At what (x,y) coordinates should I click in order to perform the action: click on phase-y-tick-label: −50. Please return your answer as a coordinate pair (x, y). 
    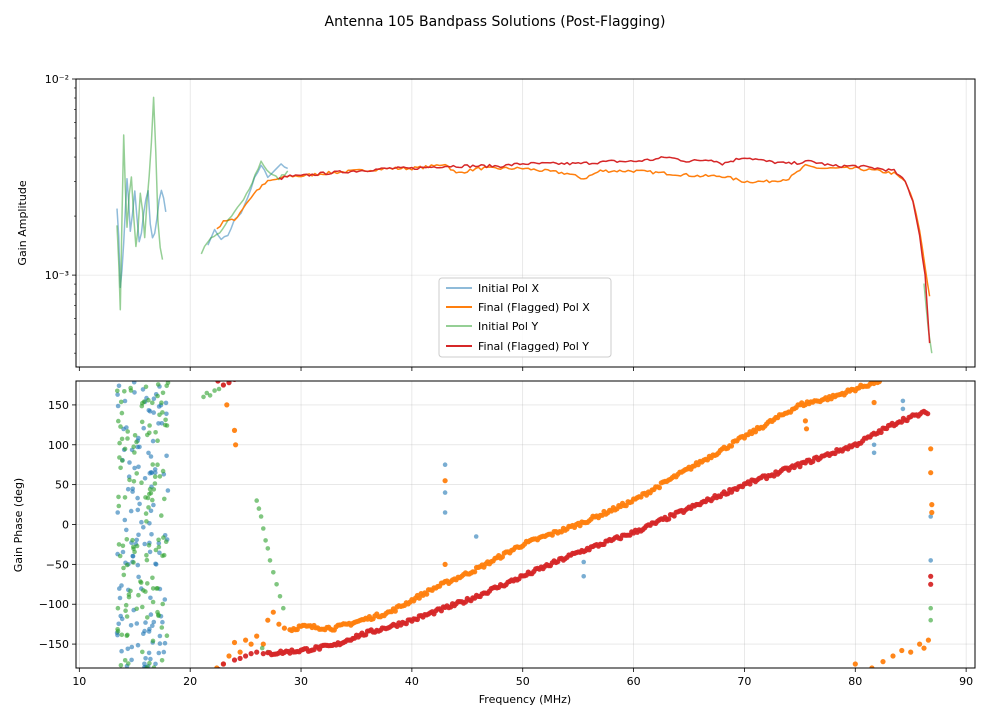
    Looking at the image, I should click on (57, 564).